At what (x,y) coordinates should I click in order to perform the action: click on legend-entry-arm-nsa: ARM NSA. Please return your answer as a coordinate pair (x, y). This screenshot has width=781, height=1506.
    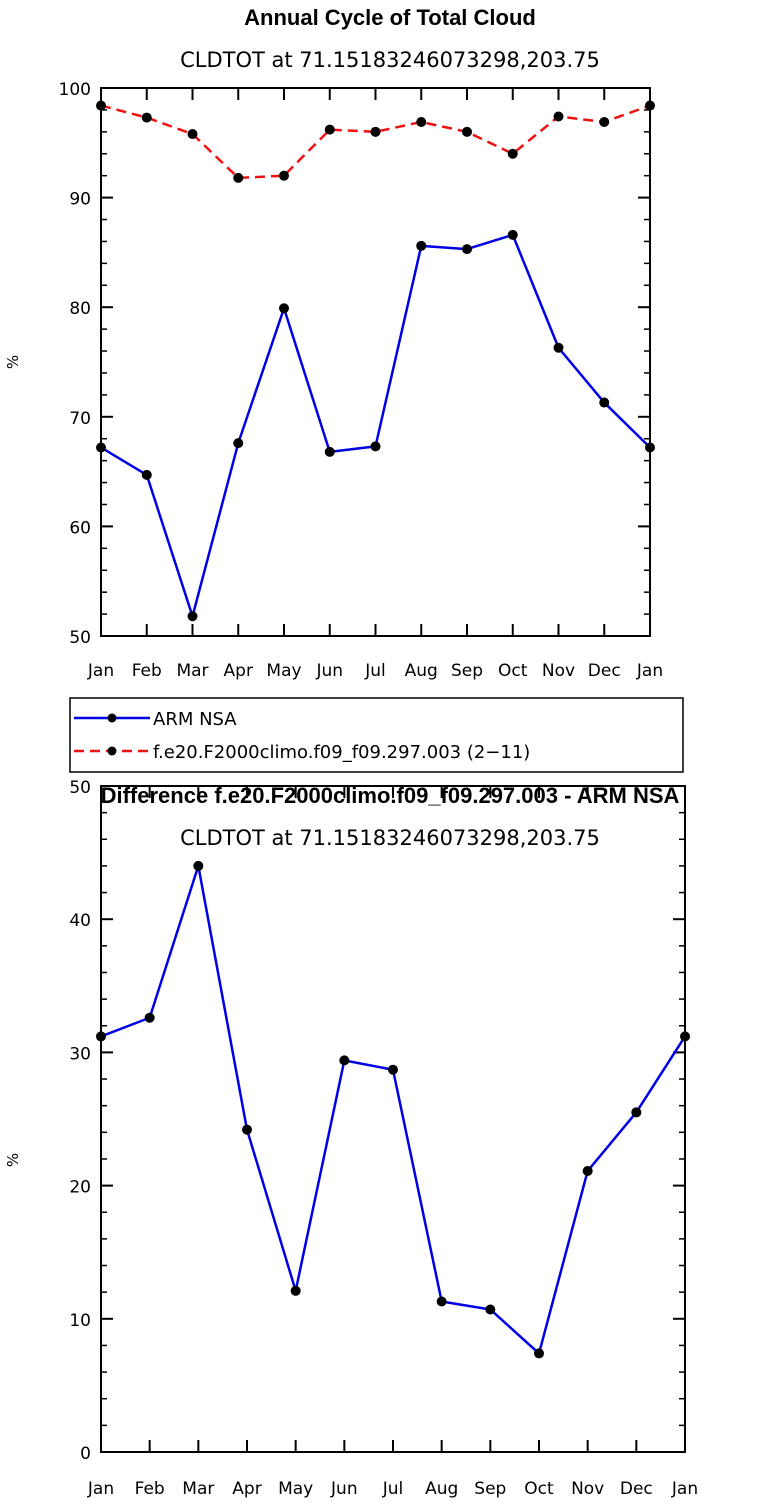
    Looking at the image, I should click on (155, 719).